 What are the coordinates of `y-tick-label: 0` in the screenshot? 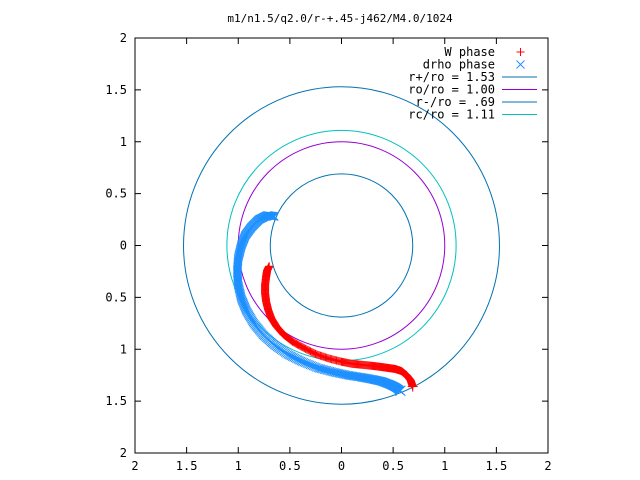 It's located at (123, 246).